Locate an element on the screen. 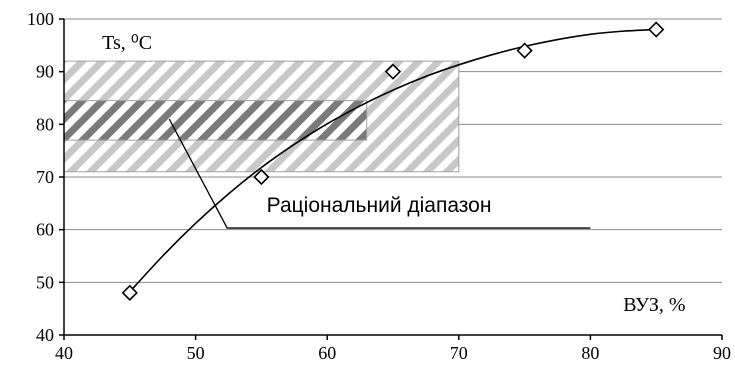  y-tick-label: 100 is located at coordinates (40, 19).